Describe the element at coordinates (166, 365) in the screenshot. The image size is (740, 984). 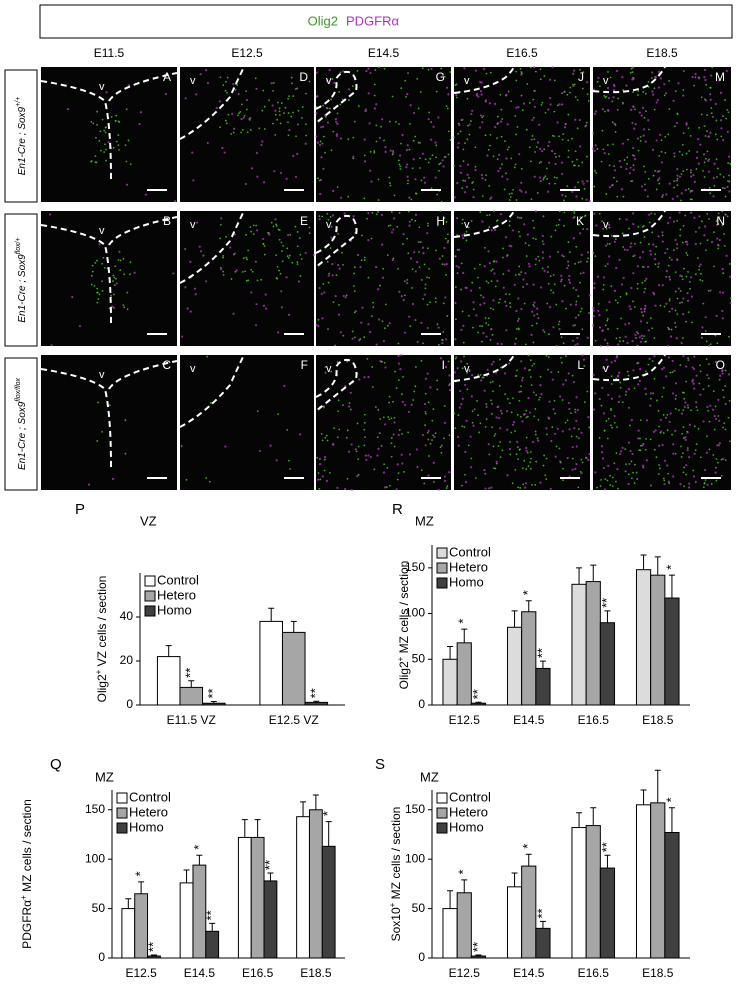
I see `panel-letter: C` at that location.